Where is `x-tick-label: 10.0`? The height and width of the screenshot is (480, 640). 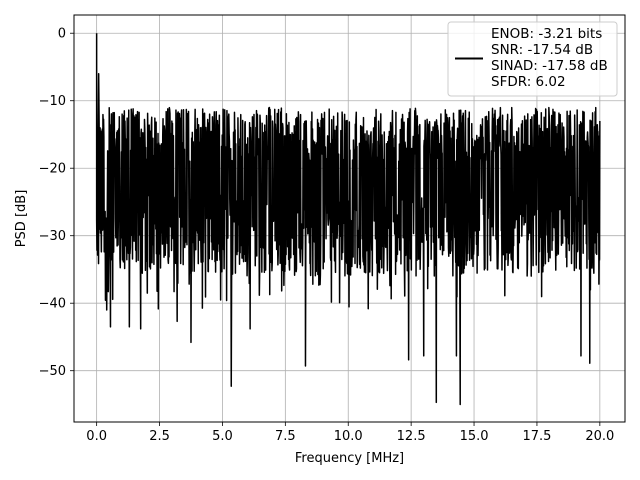
x-tick-label: 10.0 is located at coordinates (348, 436).